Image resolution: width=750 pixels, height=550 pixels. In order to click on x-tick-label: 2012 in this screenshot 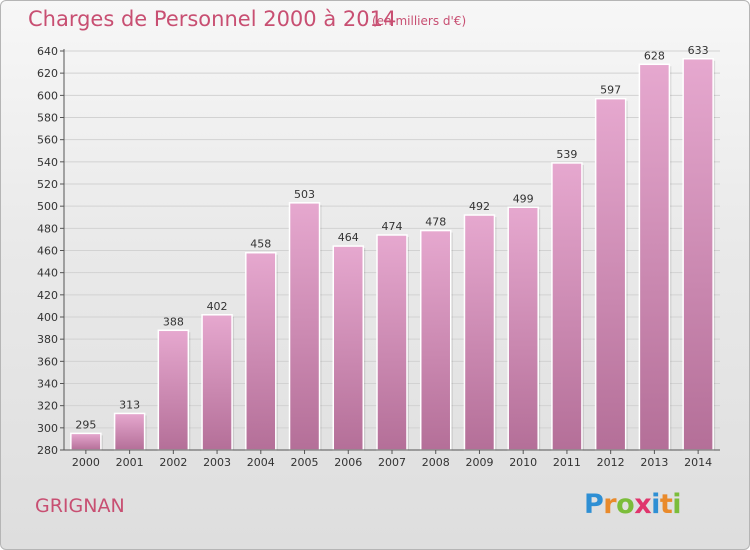, I will do `click(611, 462)`.